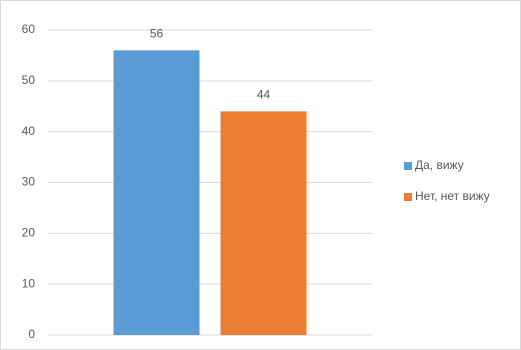 This screenshot has width=521, height=350. Describe the element at coordinates (157, 34) in the screenshot. I see `data-label: 56` at that location.